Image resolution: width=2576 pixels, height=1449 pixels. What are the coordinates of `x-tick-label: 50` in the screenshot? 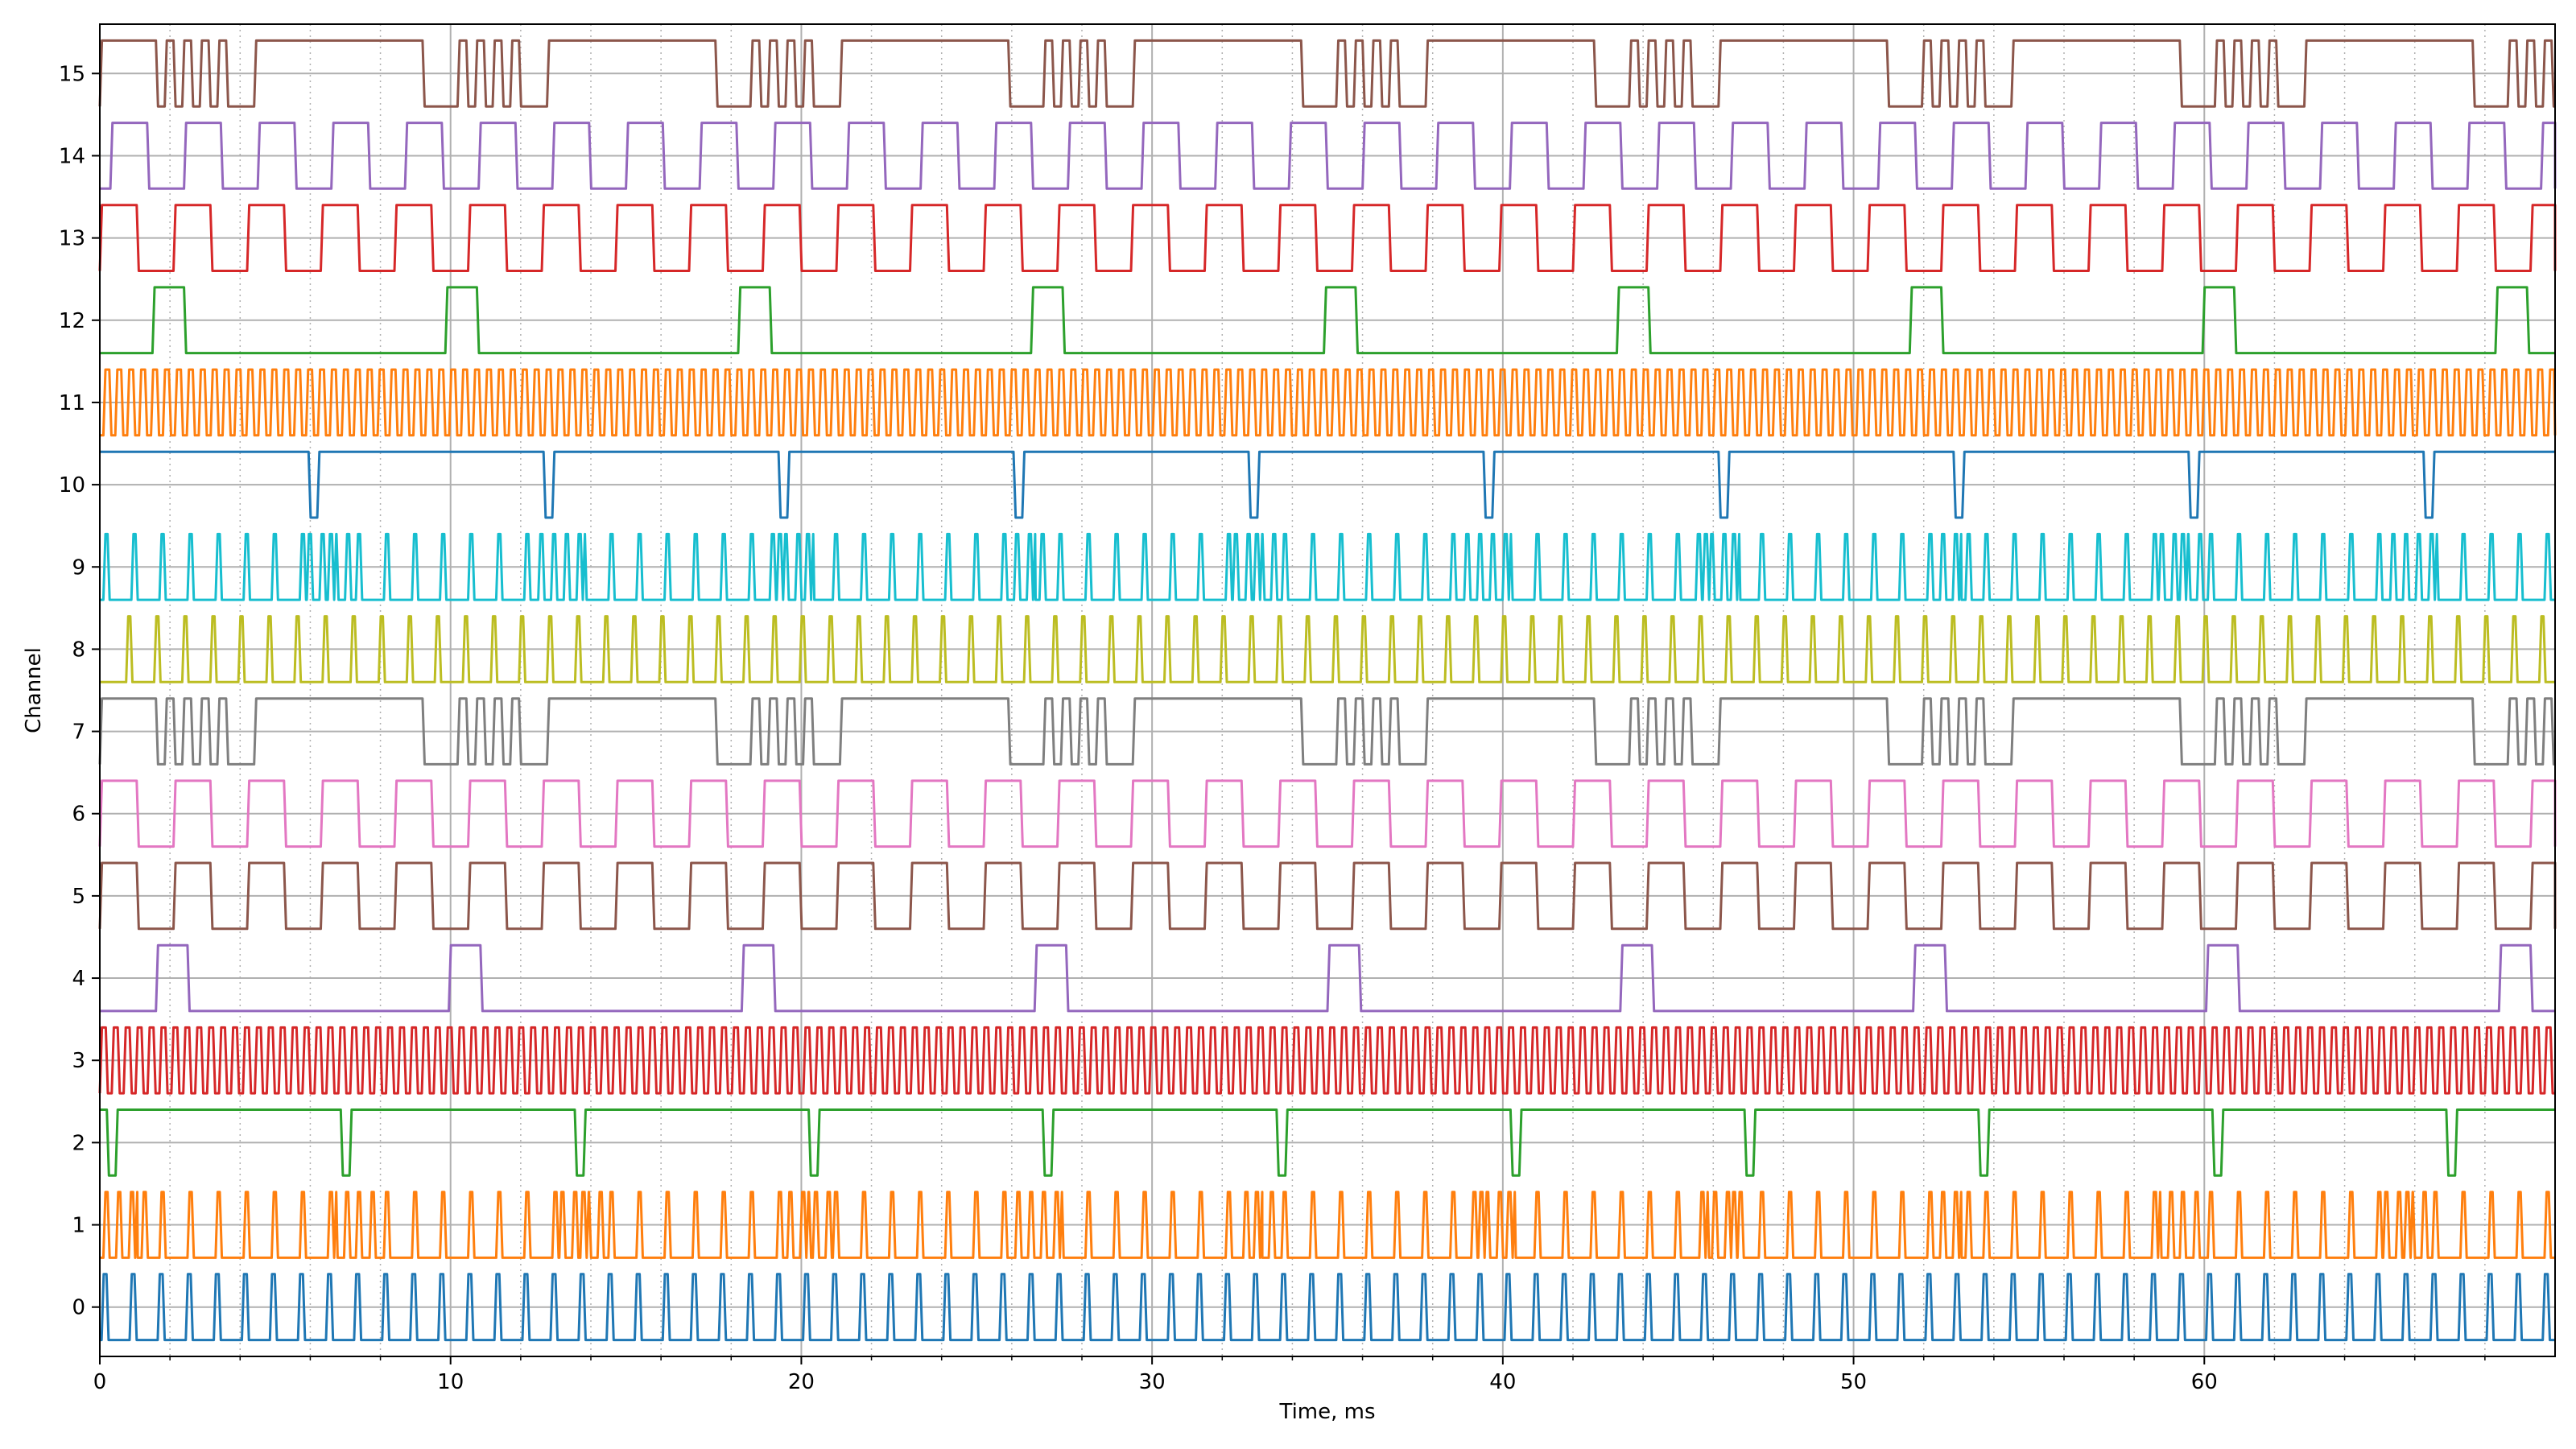 It's located at (1853, 1382).